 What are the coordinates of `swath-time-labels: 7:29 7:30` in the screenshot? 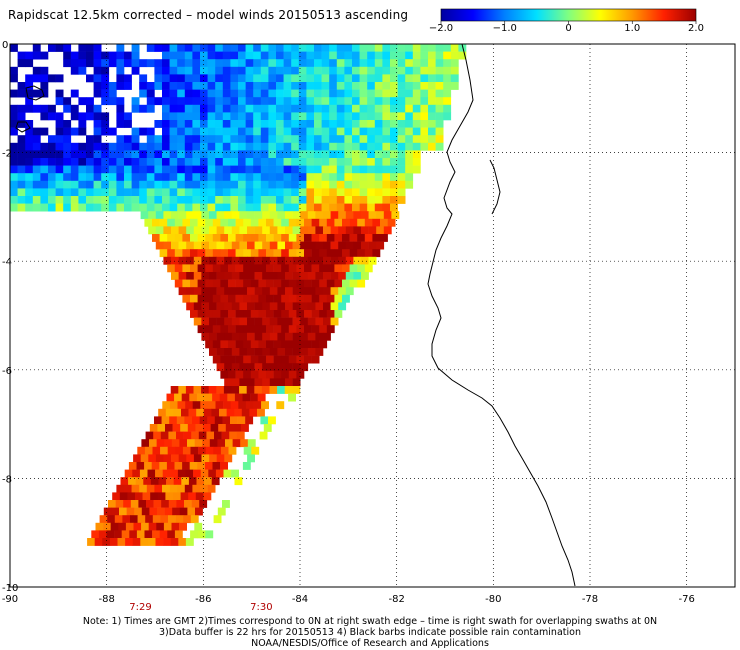 It's located at (200, 607).